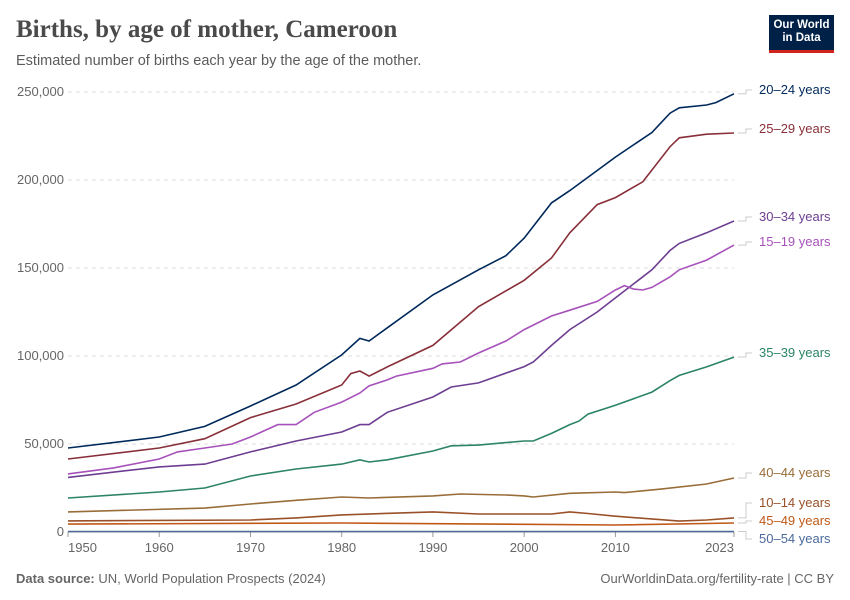 The width and height of the screenshot is (850, 600). Describe the element at coordinates (40, 179) in the screenshot. I see `y-tick-label: 200,000` at that location.